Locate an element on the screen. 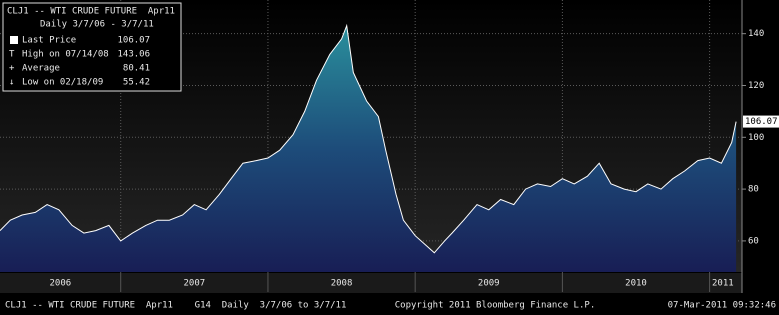 The height and width of the screenshot is (315, 779). last-price-label: 106.07 is located at coordinates (761, 122).